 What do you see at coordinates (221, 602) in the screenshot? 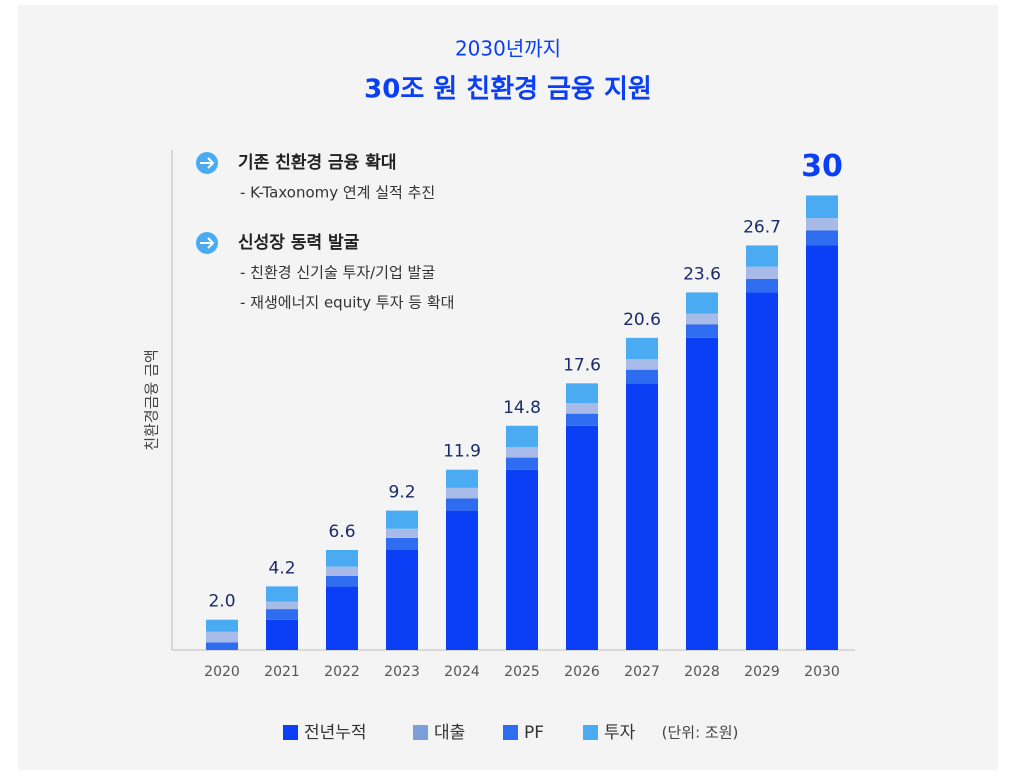
I see `total-label: 2.0` at bounding box center [221, 602].